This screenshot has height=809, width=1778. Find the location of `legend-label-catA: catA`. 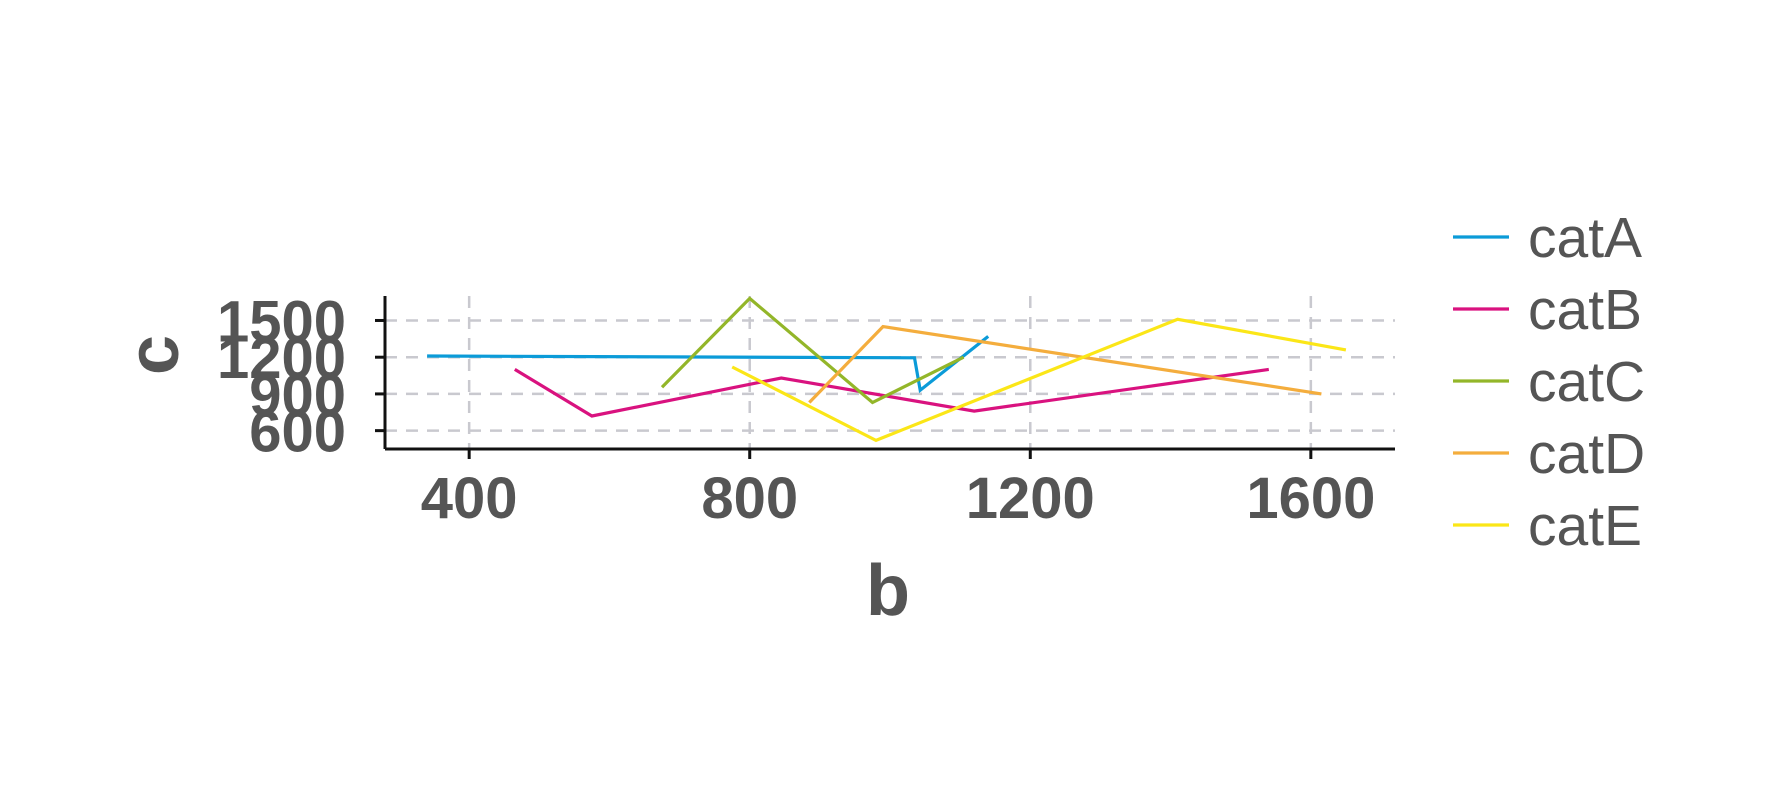

legend-label-catA: catA is located at coordinates (1585, 238).